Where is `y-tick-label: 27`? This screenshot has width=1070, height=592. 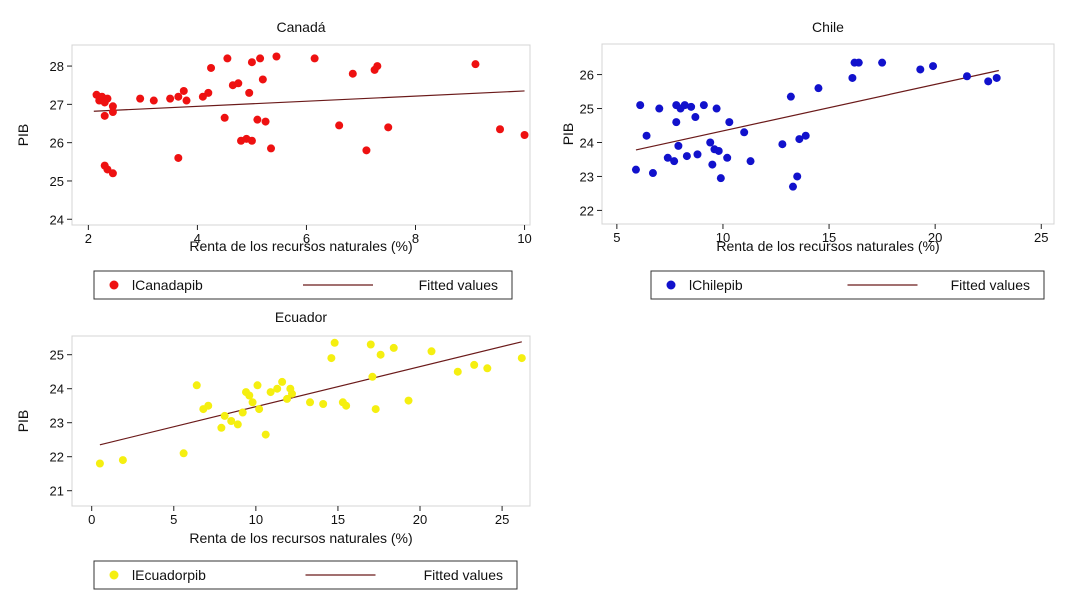
y-tick-label: 27 is located at coordinates (57, 104).